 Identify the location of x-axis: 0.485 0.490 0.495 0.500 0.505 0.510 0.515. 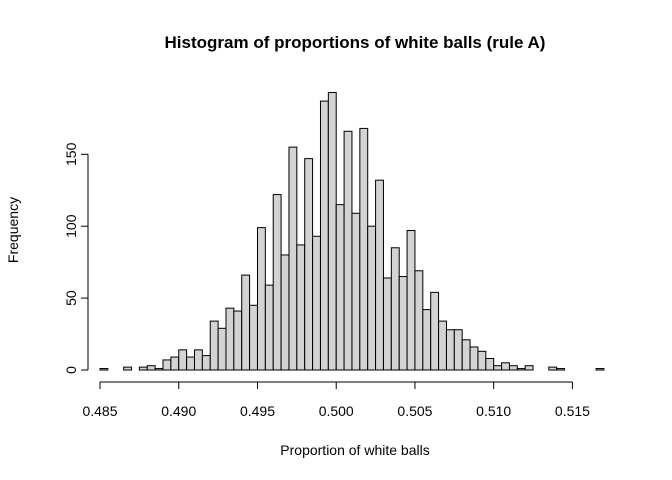
(336, 400).